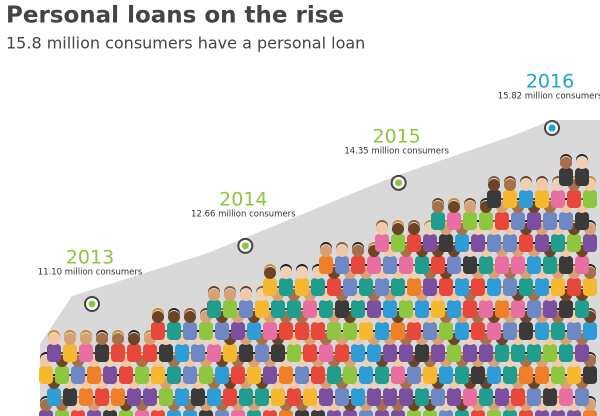 The width and height of the screenshot is (600, 416). What do you see at coordinates (396, 151) in the screenshot?
I see `value-label: 14.35 million consumers` at bounding box center [396, 151].